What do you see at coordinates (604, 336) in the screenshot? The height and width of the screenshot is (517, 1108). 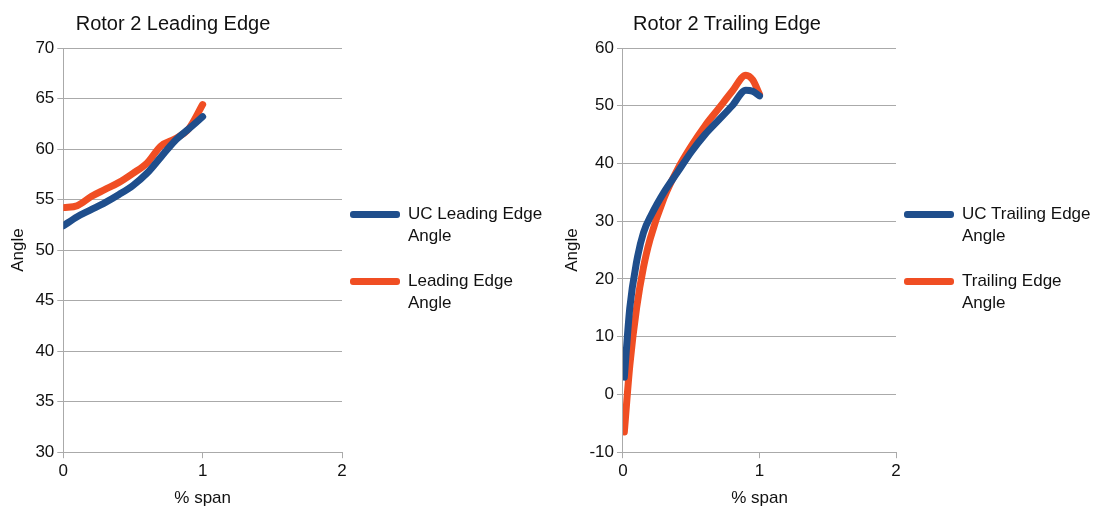 I see `y-tick-label: 10` at bounding box center [604, 336].